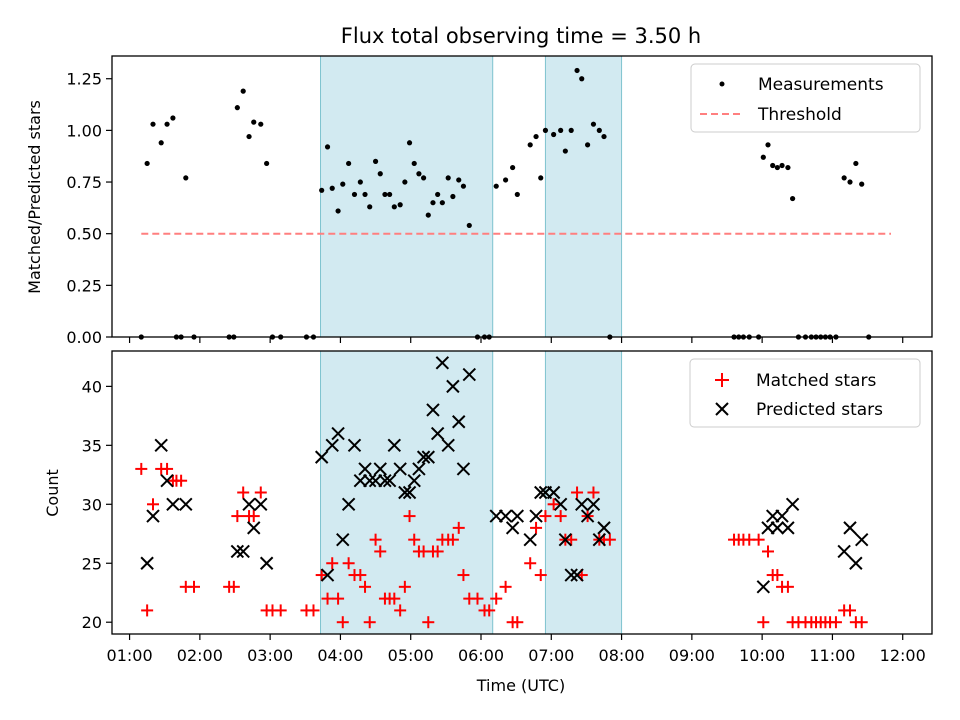  Describe the element at coordinates (520, 685) in the screenshot. I see `x-axis-label: Time (UTC)` at that location.